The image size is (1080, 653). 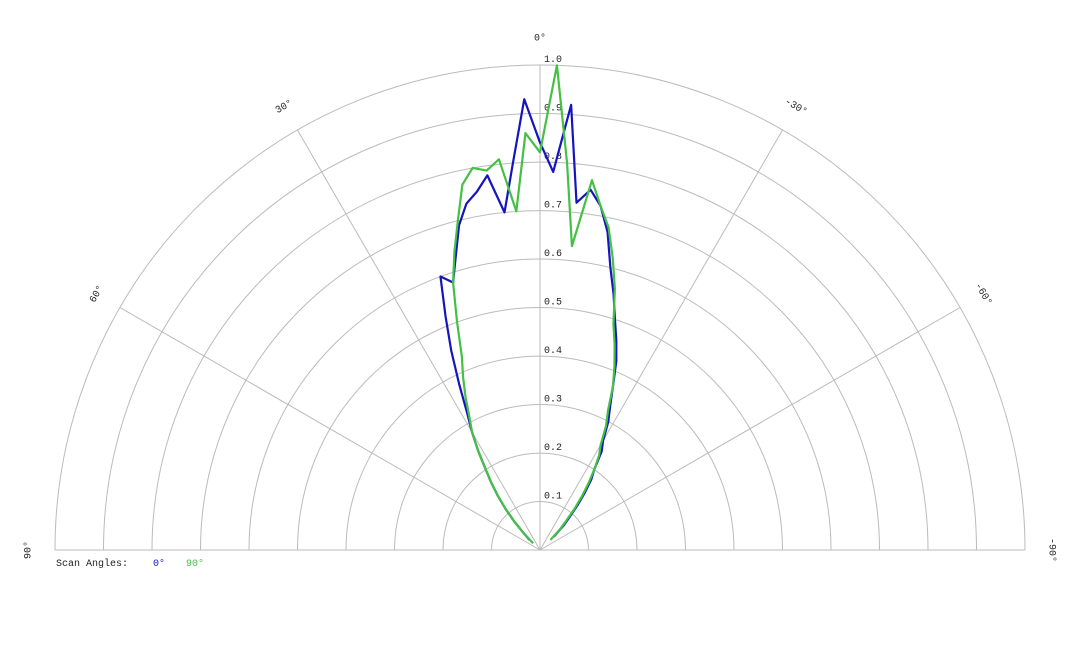 I want to click on theta-tick-label: -90°, so click(x=1051, y=550).